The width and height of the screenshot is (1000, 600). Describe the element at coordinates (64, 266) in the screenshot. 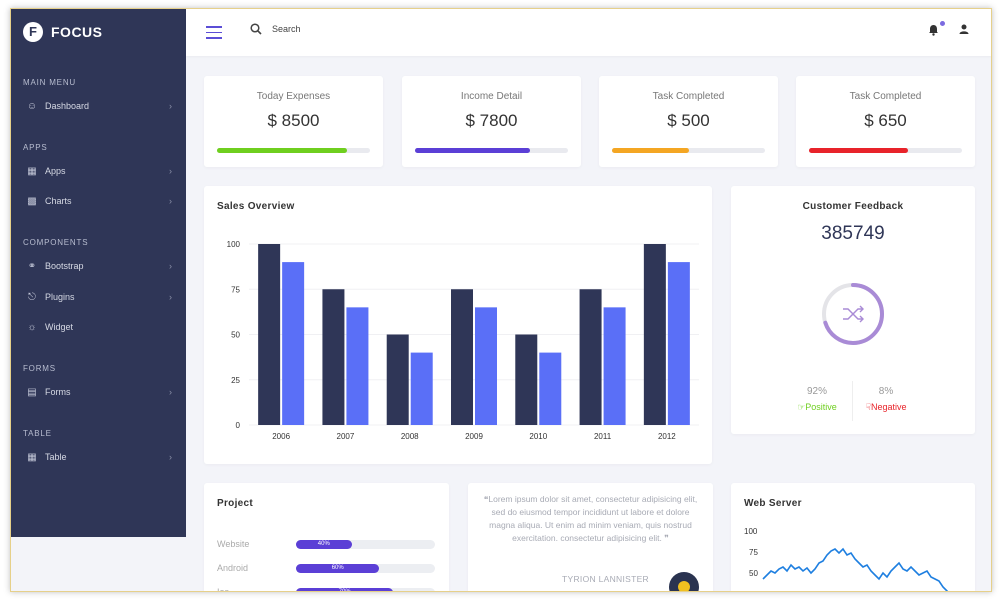

I see `sidebar-item-label: Bootstrap` at that location.